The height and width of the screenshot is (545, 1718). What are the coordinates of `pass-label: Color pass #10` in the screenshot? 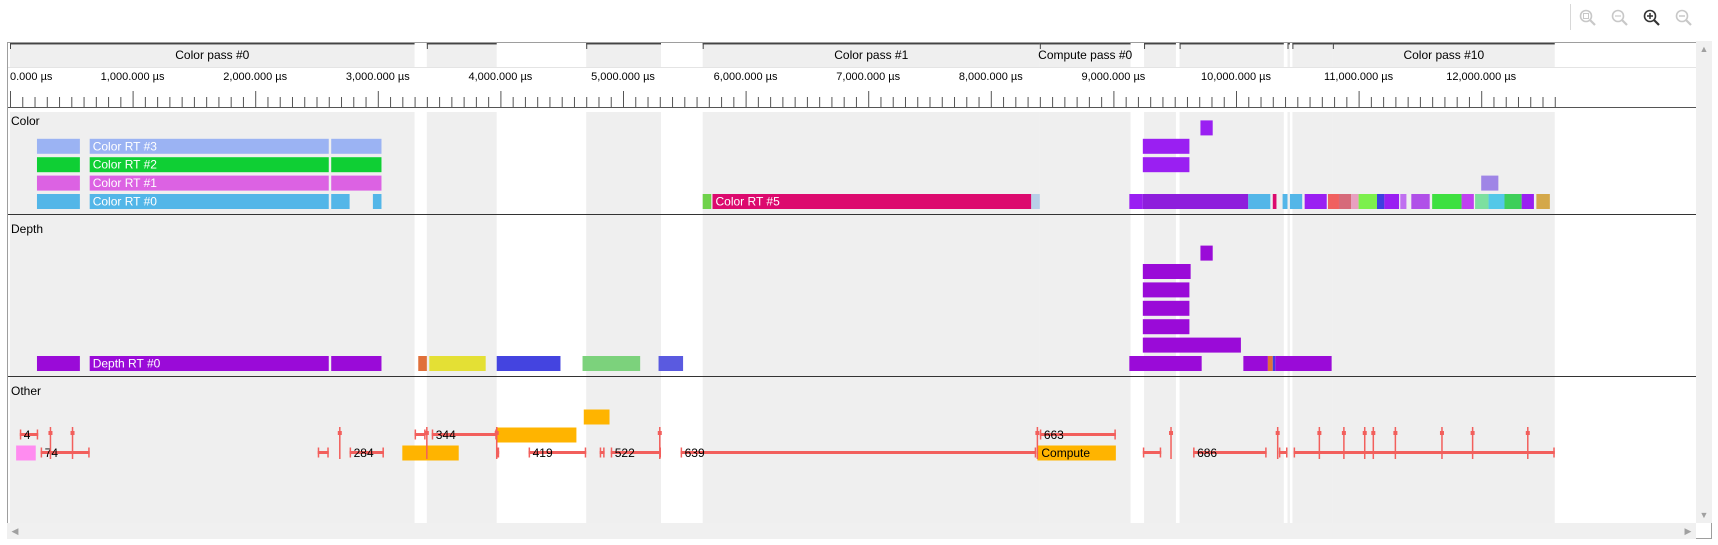 It's located at (1443, 55).